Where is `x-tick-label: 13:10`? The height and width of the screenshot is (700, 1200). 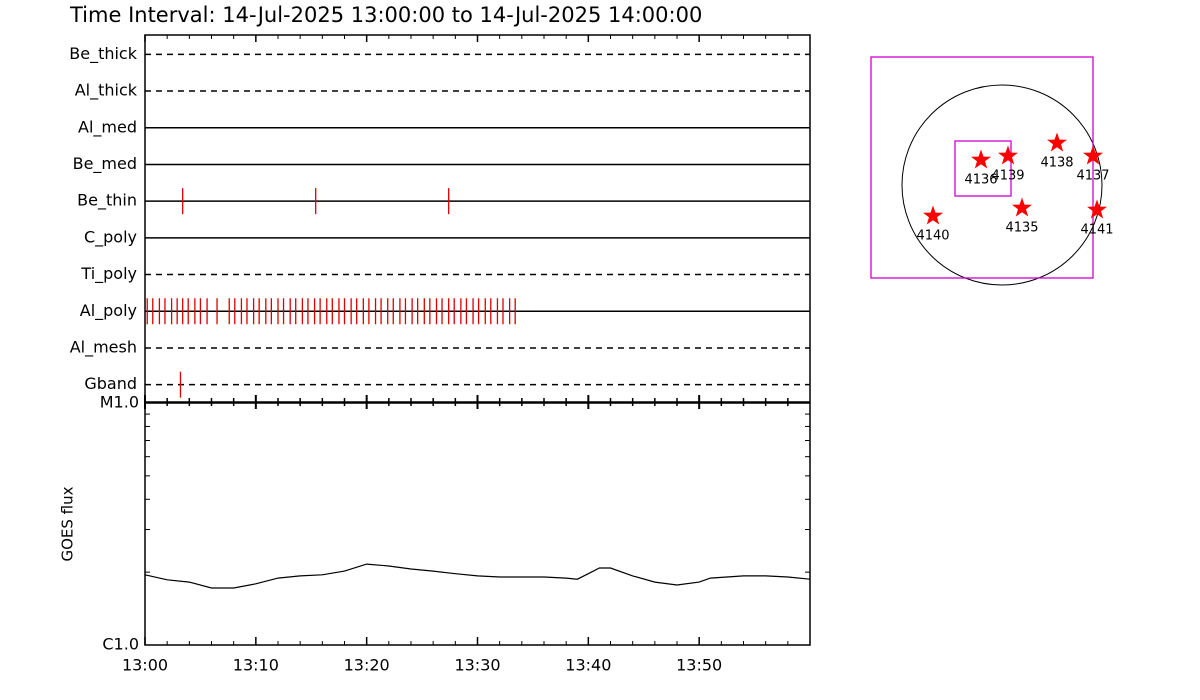
x-tick-label: 13:10 is located at coordinates (256, 665).